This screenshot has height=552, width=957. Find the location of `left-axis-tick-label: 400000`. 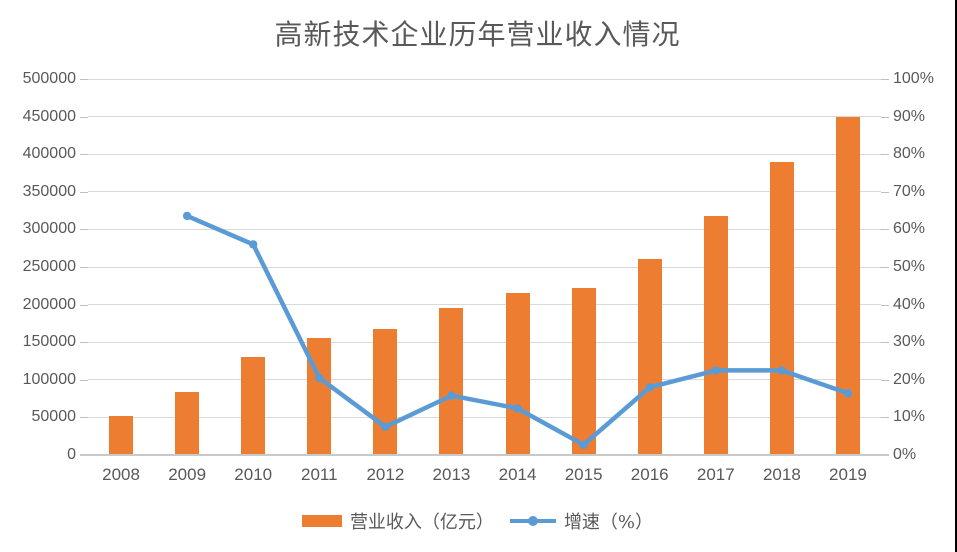

left-axis-tick-label: 400000 is located at coordinates (49, 154).